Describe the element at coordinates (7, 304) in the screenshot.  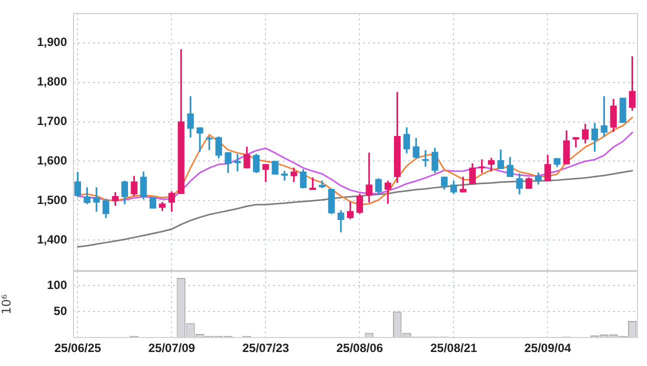
I see `y-axis-title: 10⁶` at that location.